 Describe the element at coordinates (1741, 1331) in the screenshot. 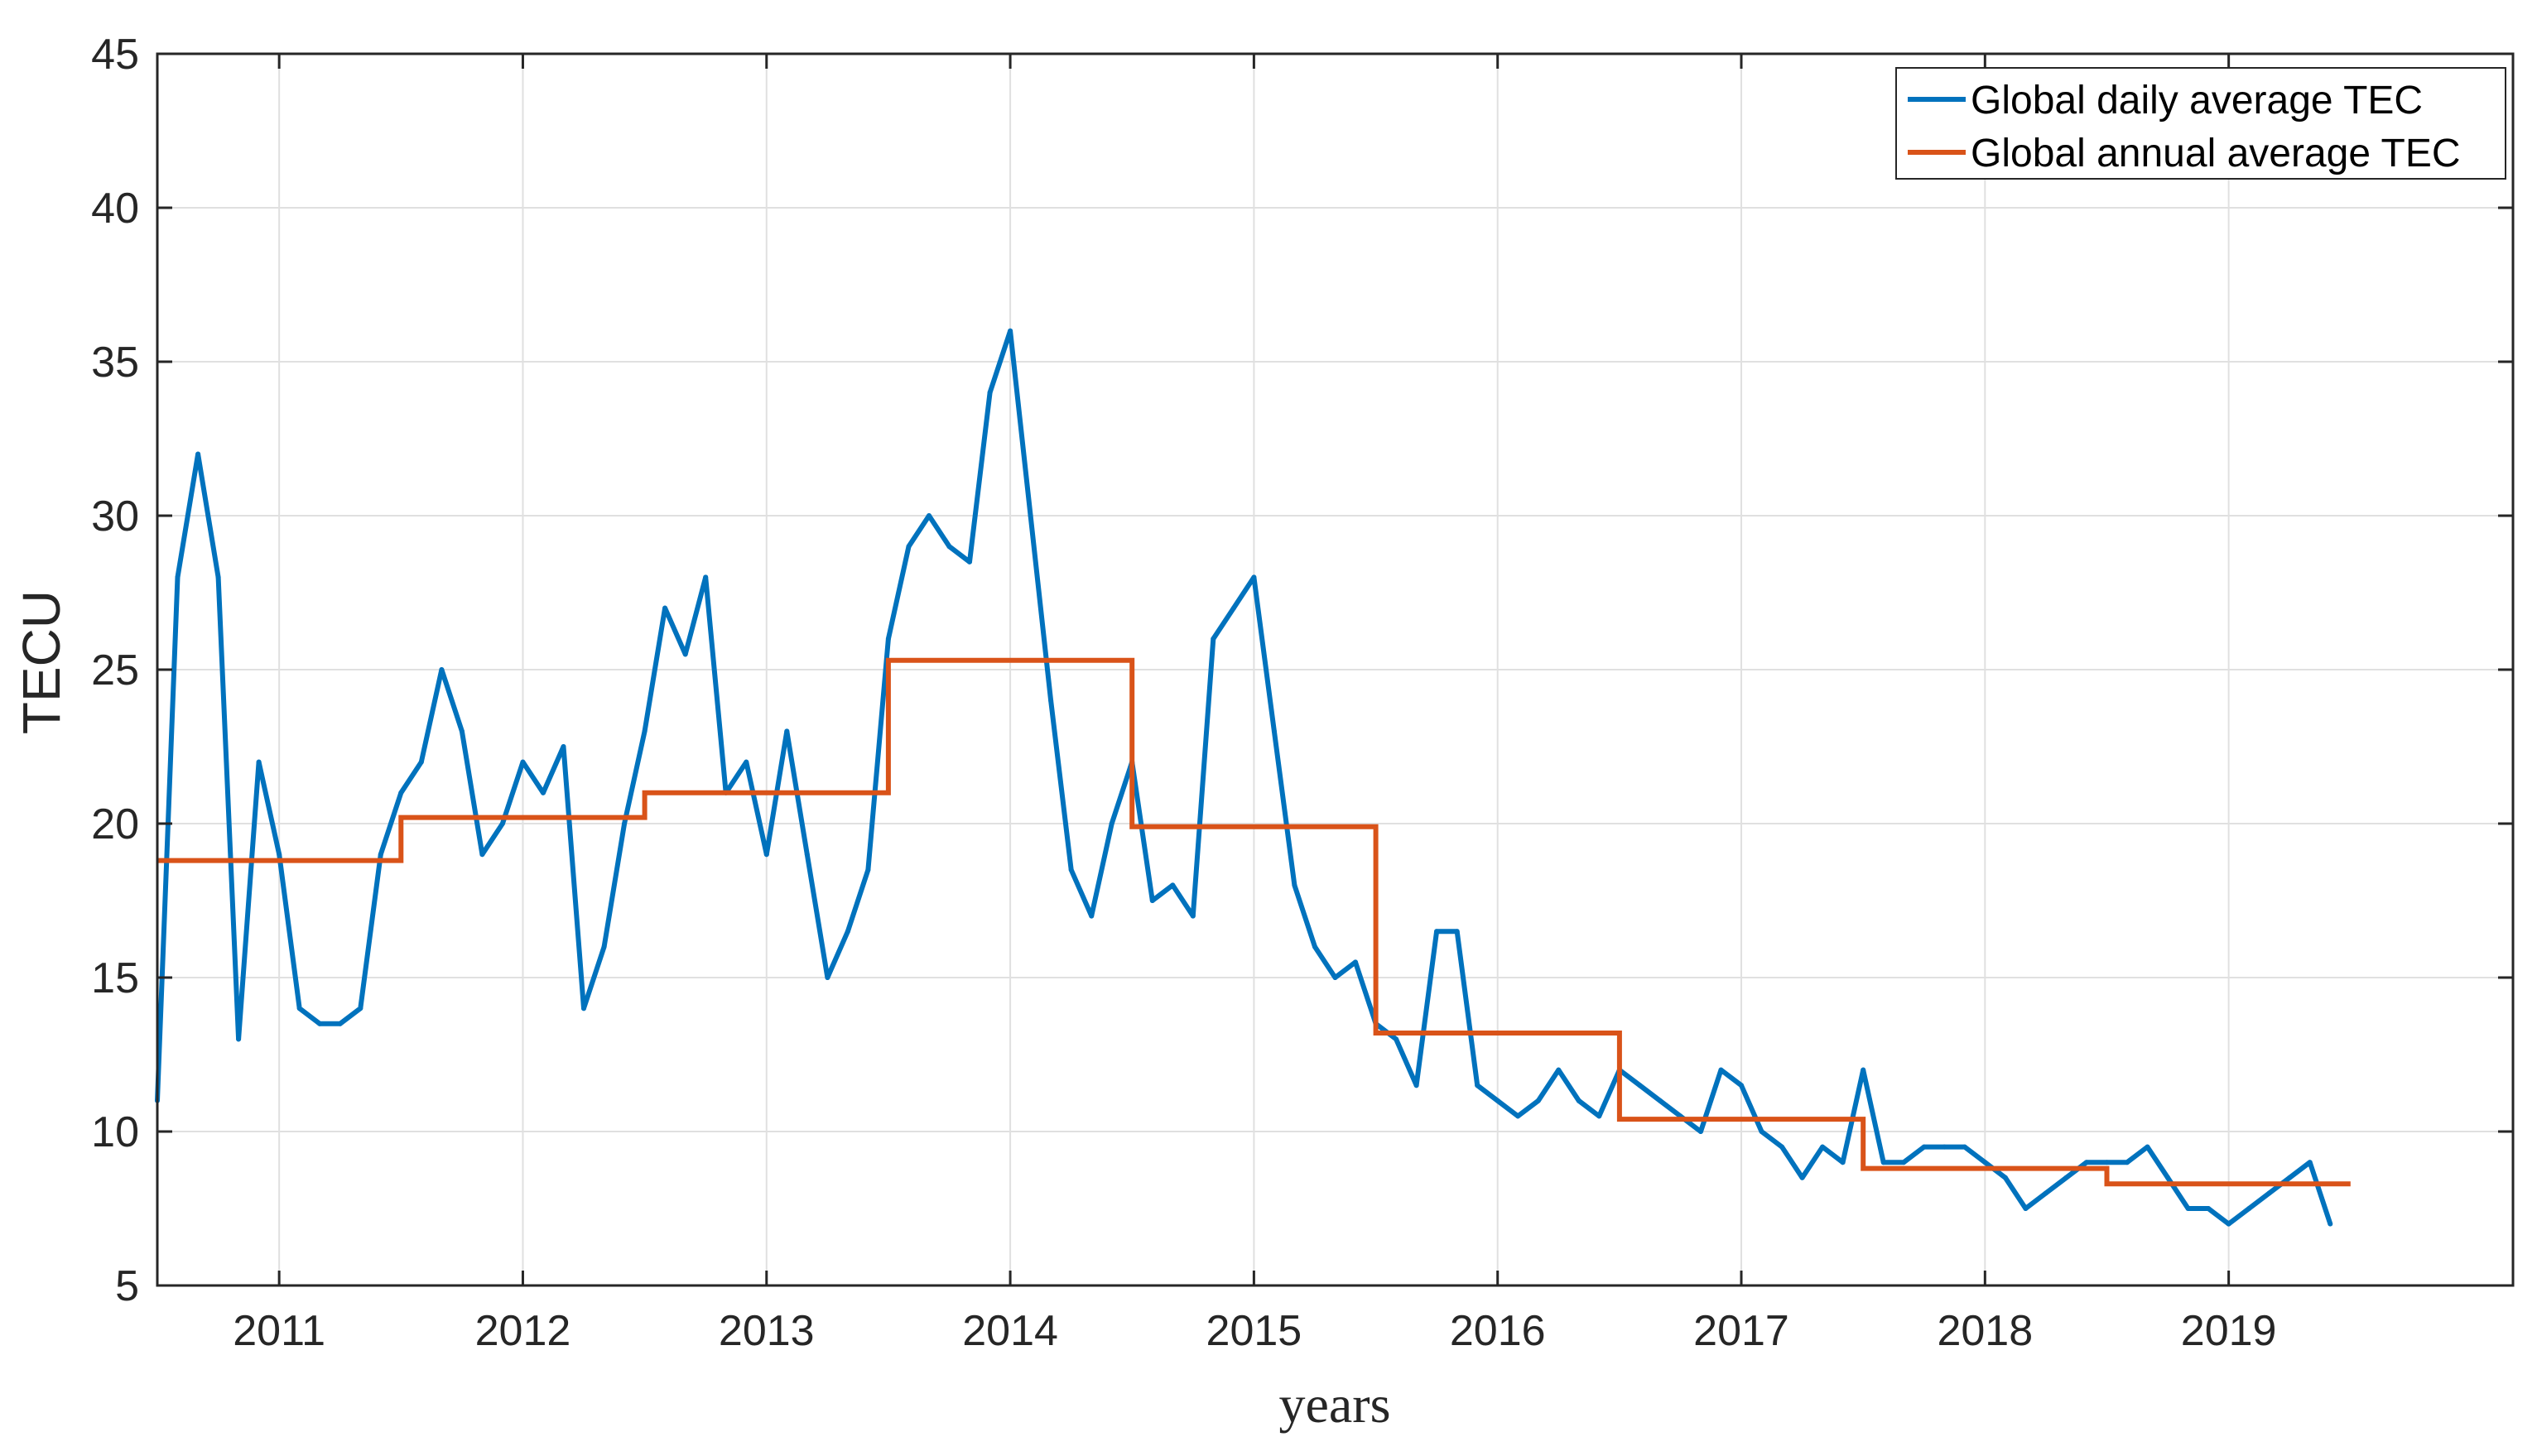

I see `x-tick-label: 2017` at that location.